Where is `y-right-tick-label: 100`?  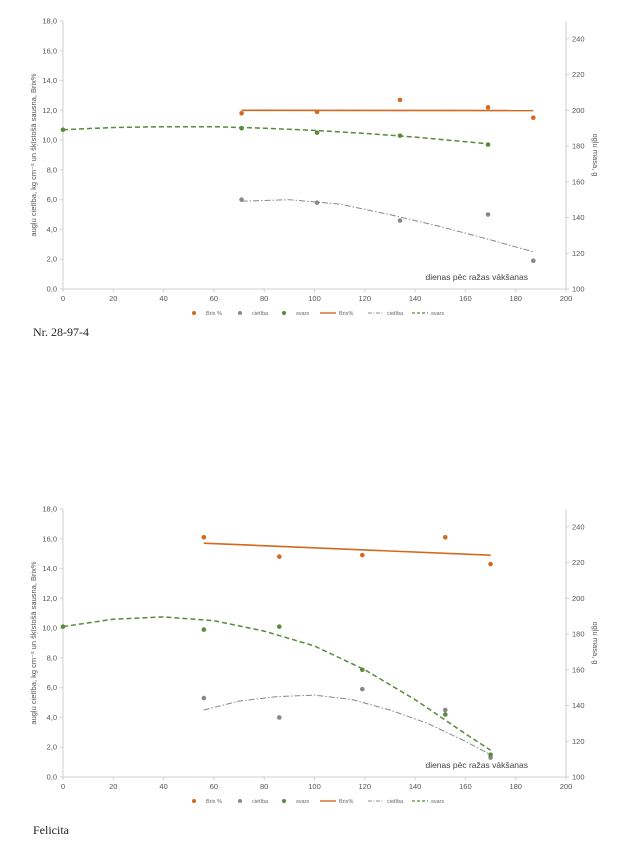 y-right-tick-label: 100 is located at coordinates (578, 289).